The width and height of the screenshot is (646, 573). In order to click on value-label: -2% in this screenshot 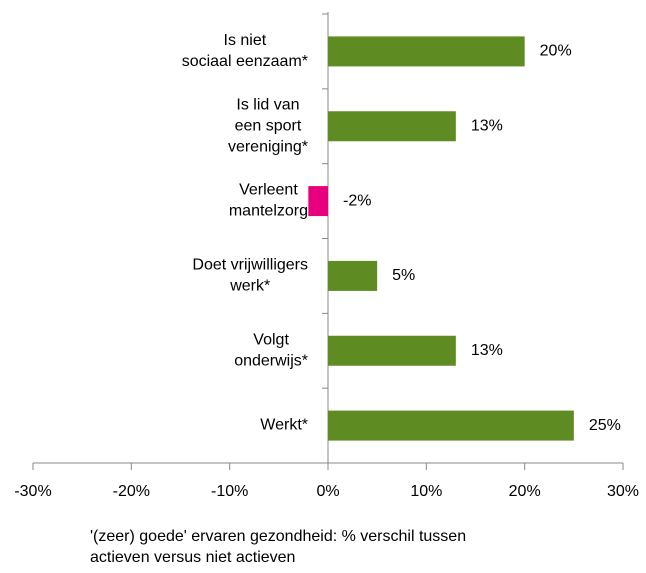, I will do `click(357, 200)`.